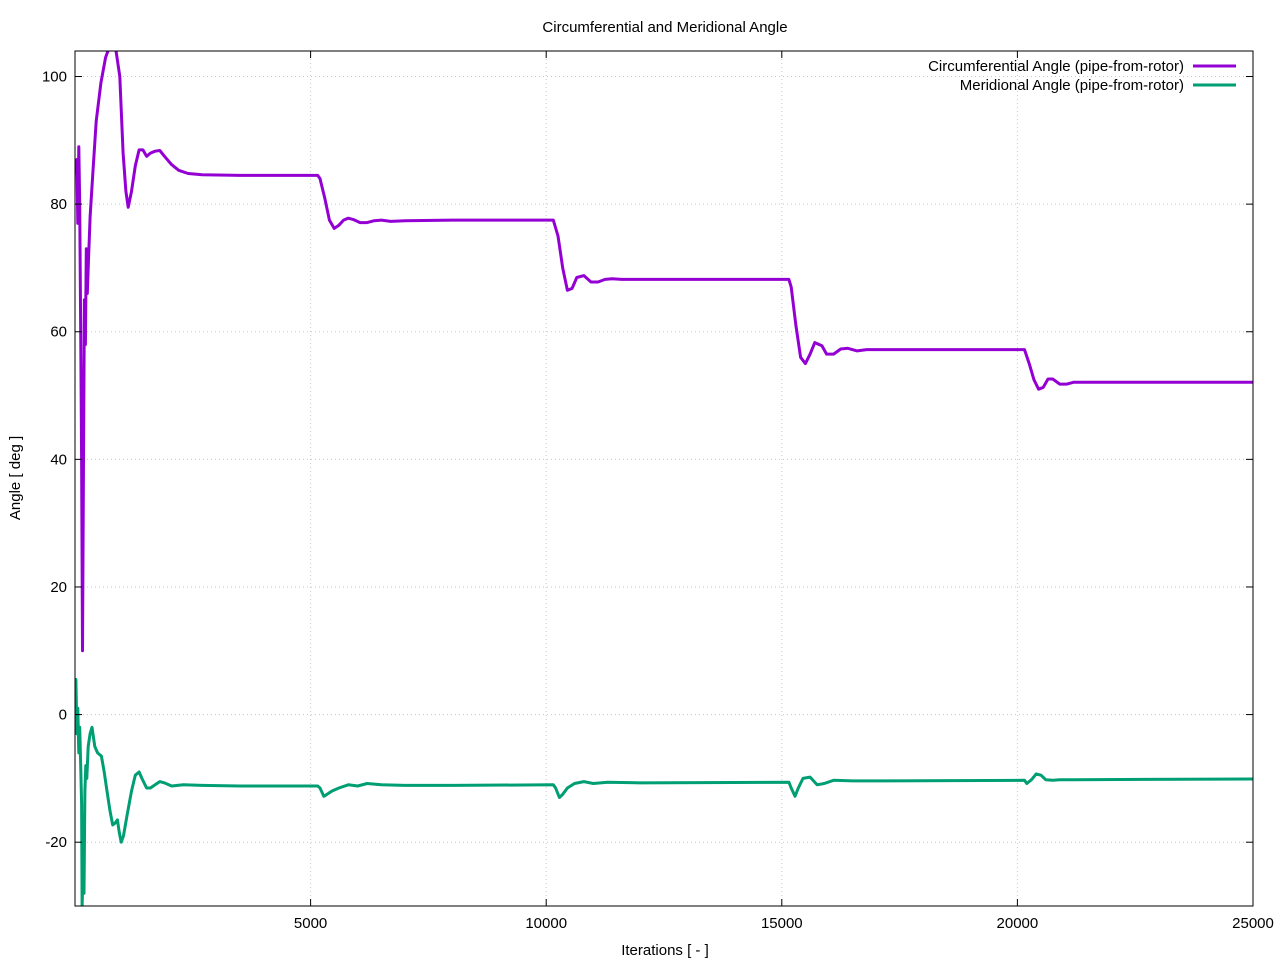 The height and width of the screenshot is (960, 1280). What do you see at coordinates (54, 77) in the screenshot?
I see `y-tick-label: 100` at bounding box center [54, 77].